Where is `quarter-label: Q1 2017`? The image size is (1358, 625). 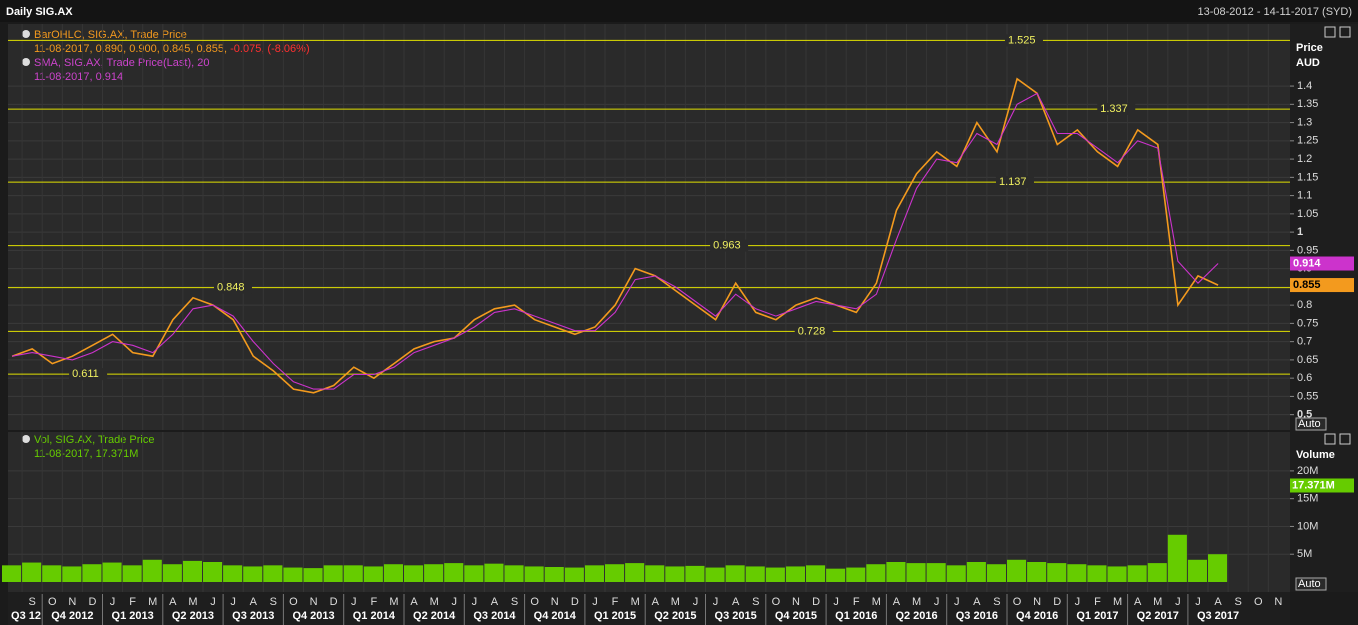
quarter-label: Q1 2017 is located at coordinates (1097, 616).